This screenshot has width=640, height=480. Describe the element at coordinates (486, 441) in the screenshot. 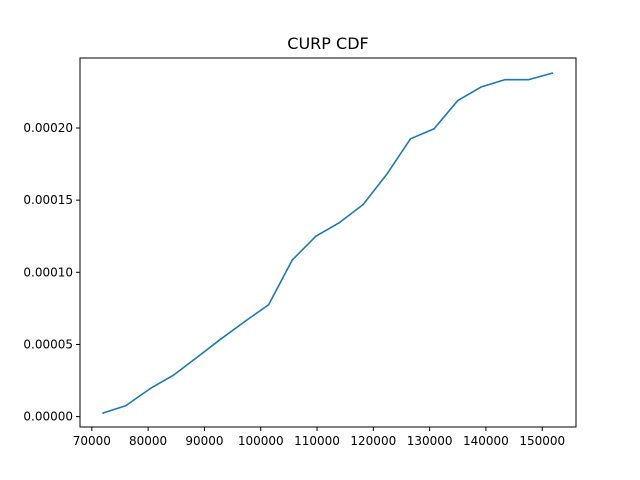

I see `x-tick-label: 140000` at that location.